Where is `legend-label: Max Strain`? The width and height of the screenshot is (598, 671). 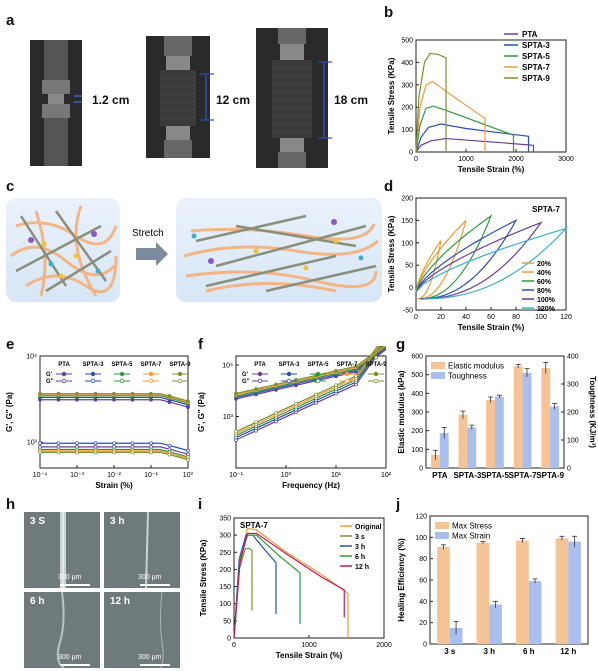
legend-label: Max Strain is located at coordinates (471, 536).